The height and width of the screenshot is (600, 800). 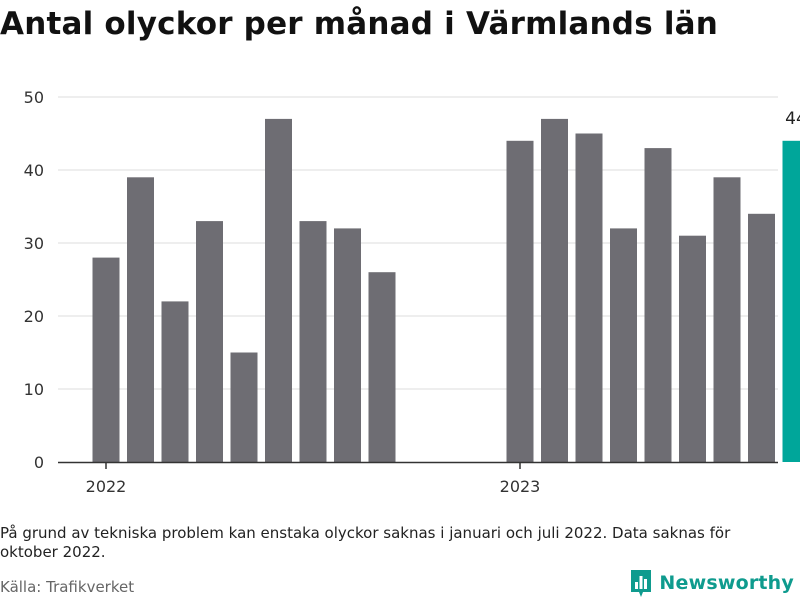 I want to click on y-tick-label: 20, so click(x=34, y=316).